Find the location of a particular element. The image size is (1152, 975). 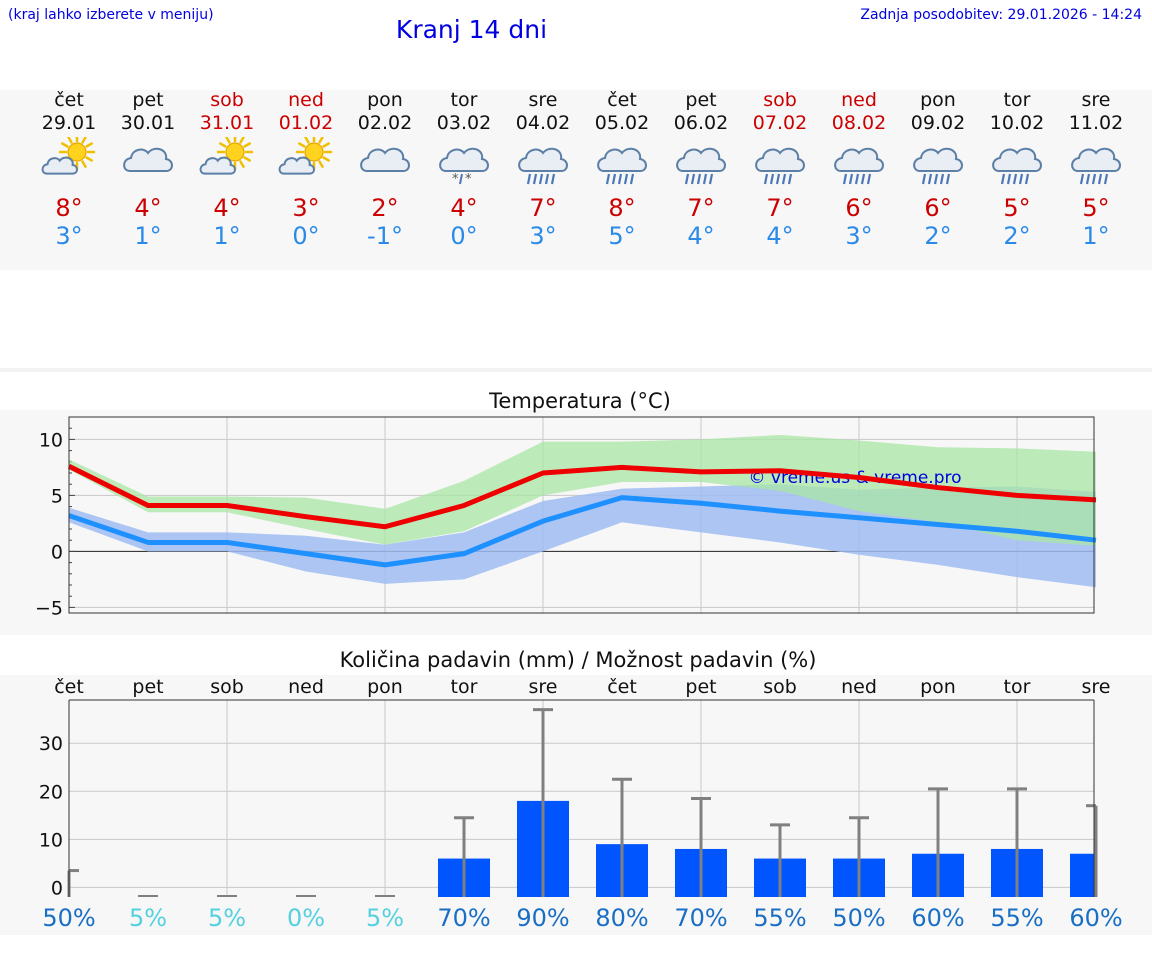

cloud-icon is located at coordinates (385, 159).